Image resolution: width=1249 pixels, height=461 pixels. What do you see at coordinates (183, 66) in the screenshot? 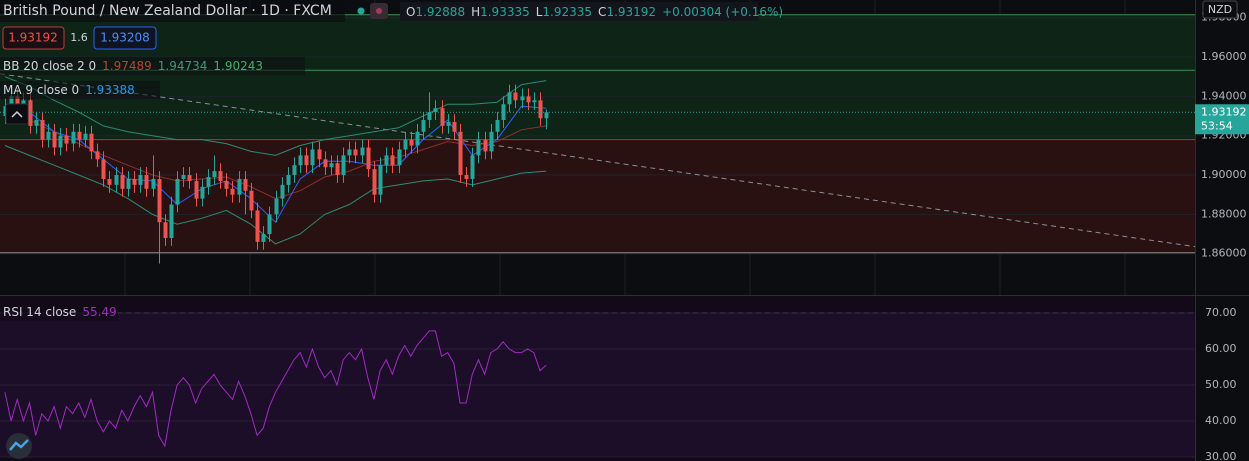
I see `indicator-value: 1.94734` at bounding box center [183, 66].